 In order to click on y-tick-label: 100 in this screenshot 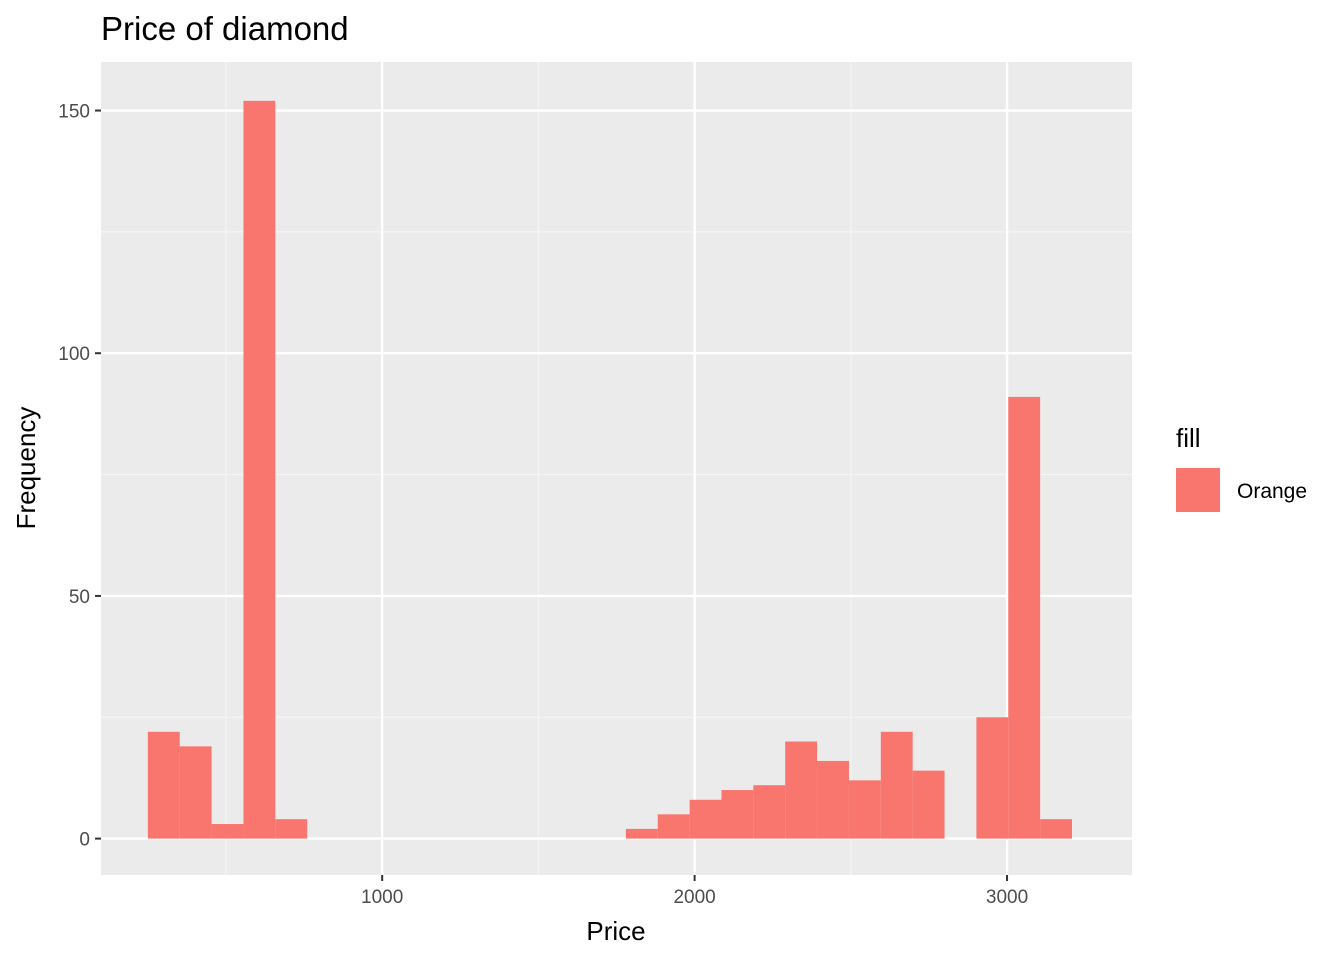, I will do `click(74, 354)`.